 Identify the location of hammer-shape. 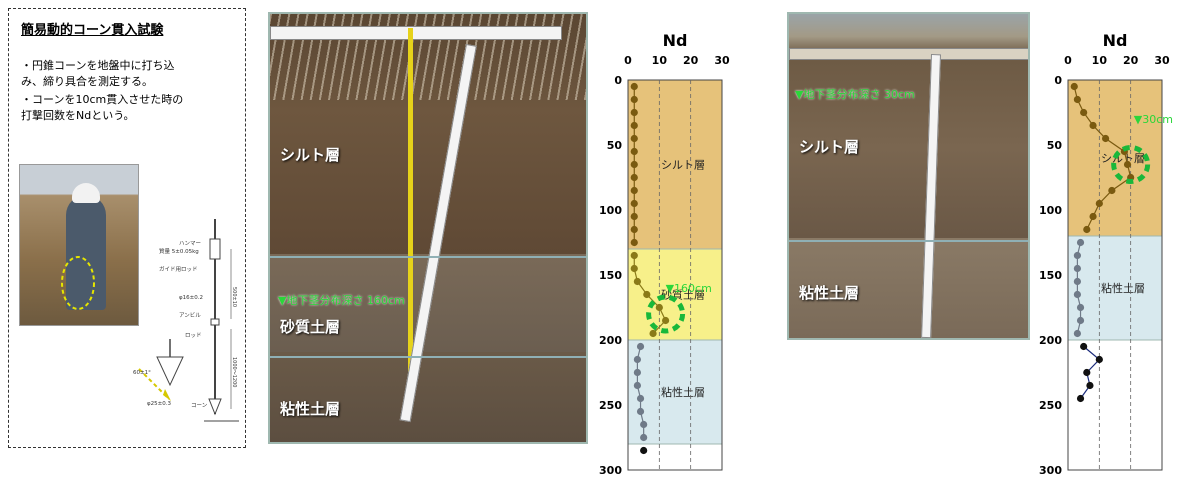
(215, 249).